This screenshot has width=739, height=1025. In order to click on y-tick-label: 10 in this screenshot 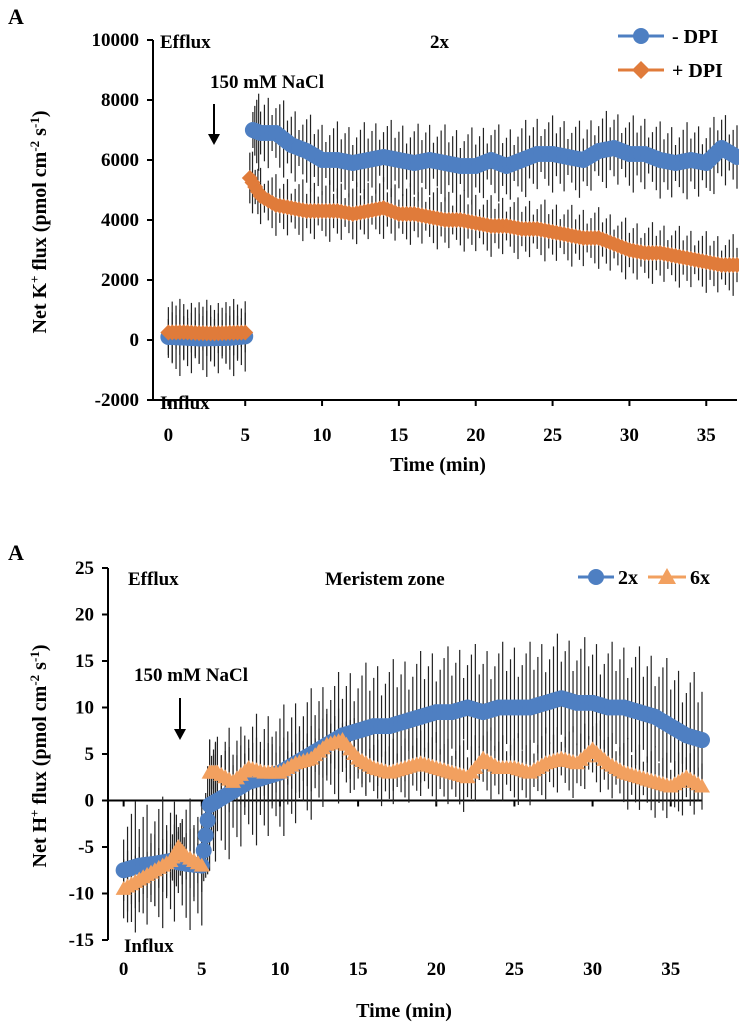, I will do `click(84, 708)`.